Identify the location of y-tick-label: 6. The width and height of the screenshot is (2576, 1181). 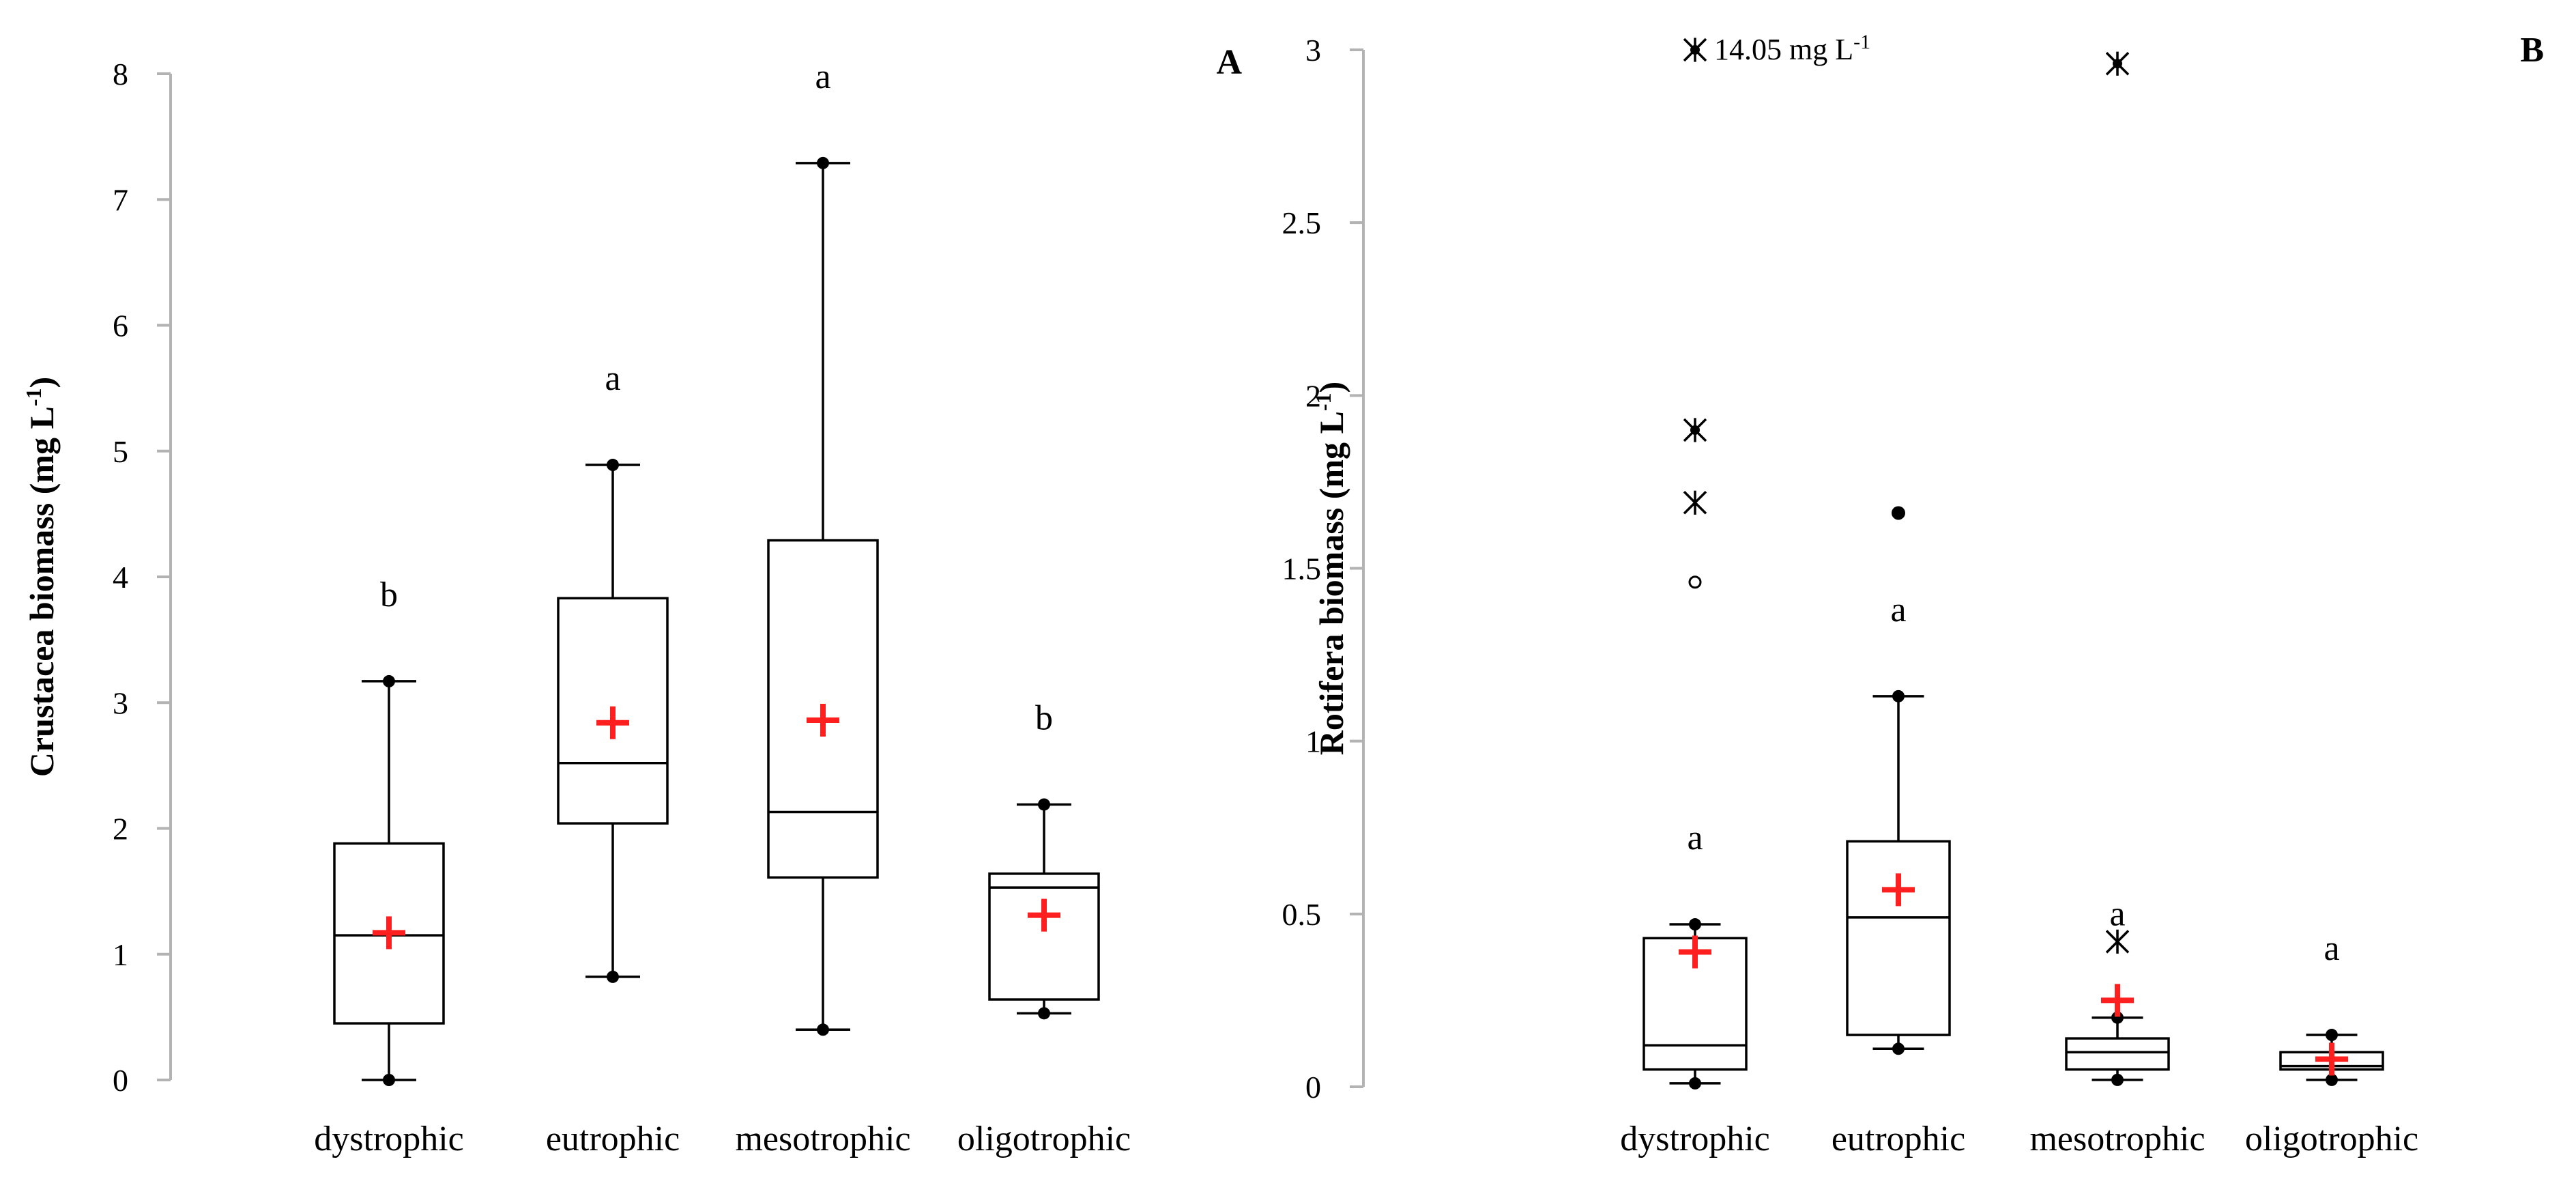
(120, 326).